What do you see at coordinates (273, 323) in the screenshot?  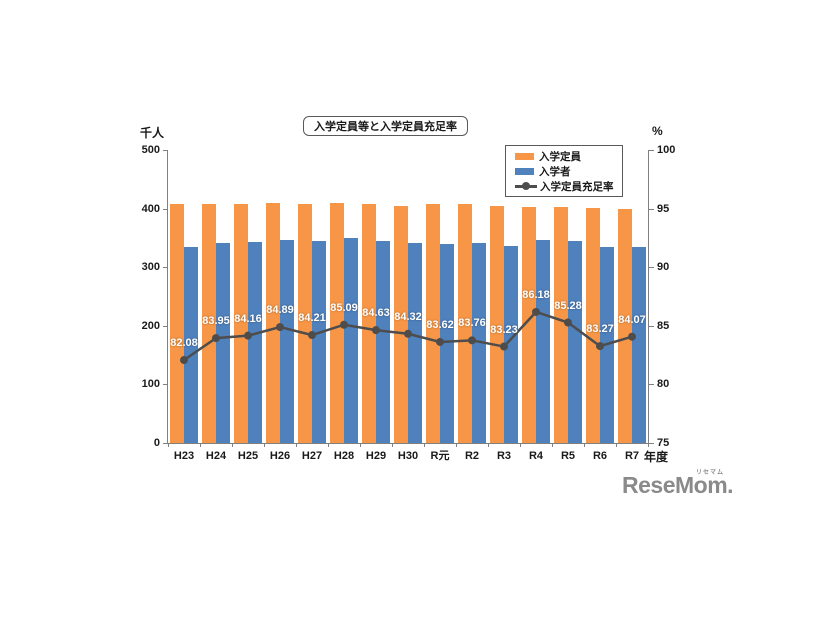 I see `capacity-bar-H26` at bounding box center [273, 323].